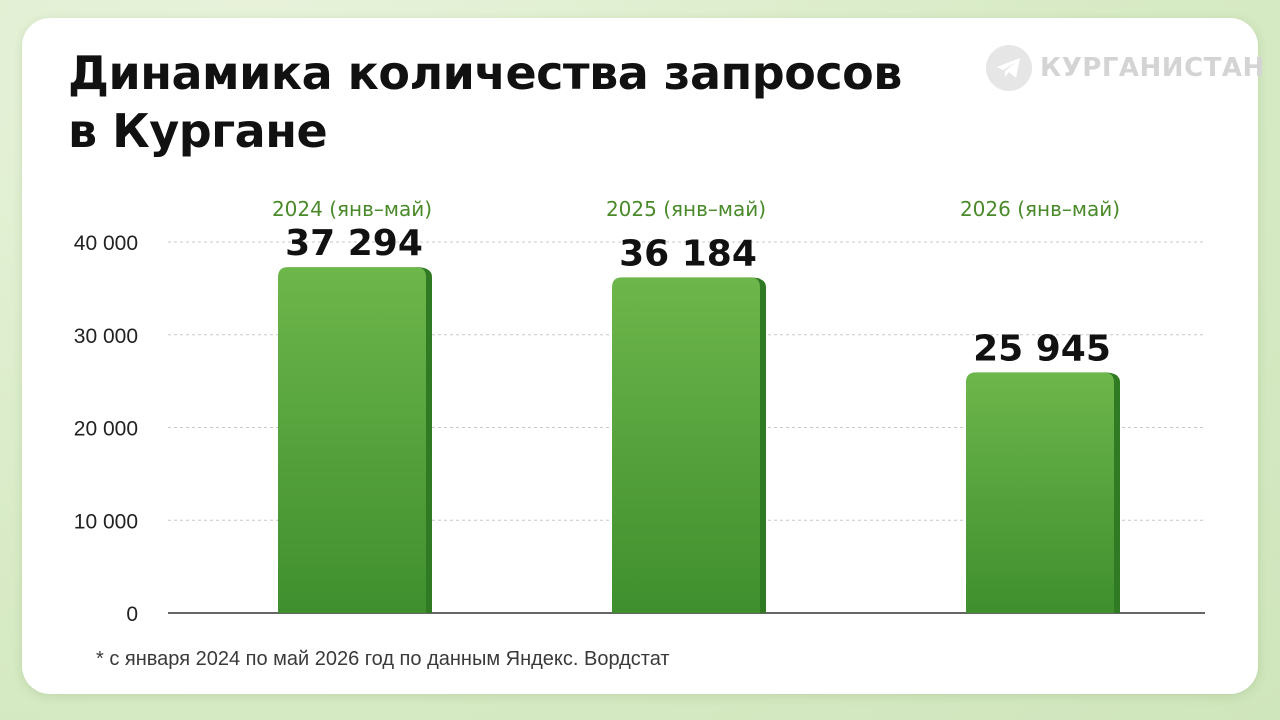 Image resolution: width=1280 pixels, height=720 pixels. What do you see at coordinates (106, 429) in the screenshot?
I see `y-tick-label: 20 000` at bounding box center [106, 429].